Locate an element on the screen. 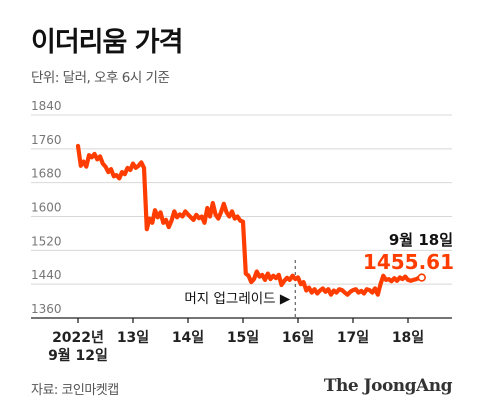 Image resolution: width=480 pixels, height=416 pixels. x-tick-label: 15일 is located at coordinates (243, 338).